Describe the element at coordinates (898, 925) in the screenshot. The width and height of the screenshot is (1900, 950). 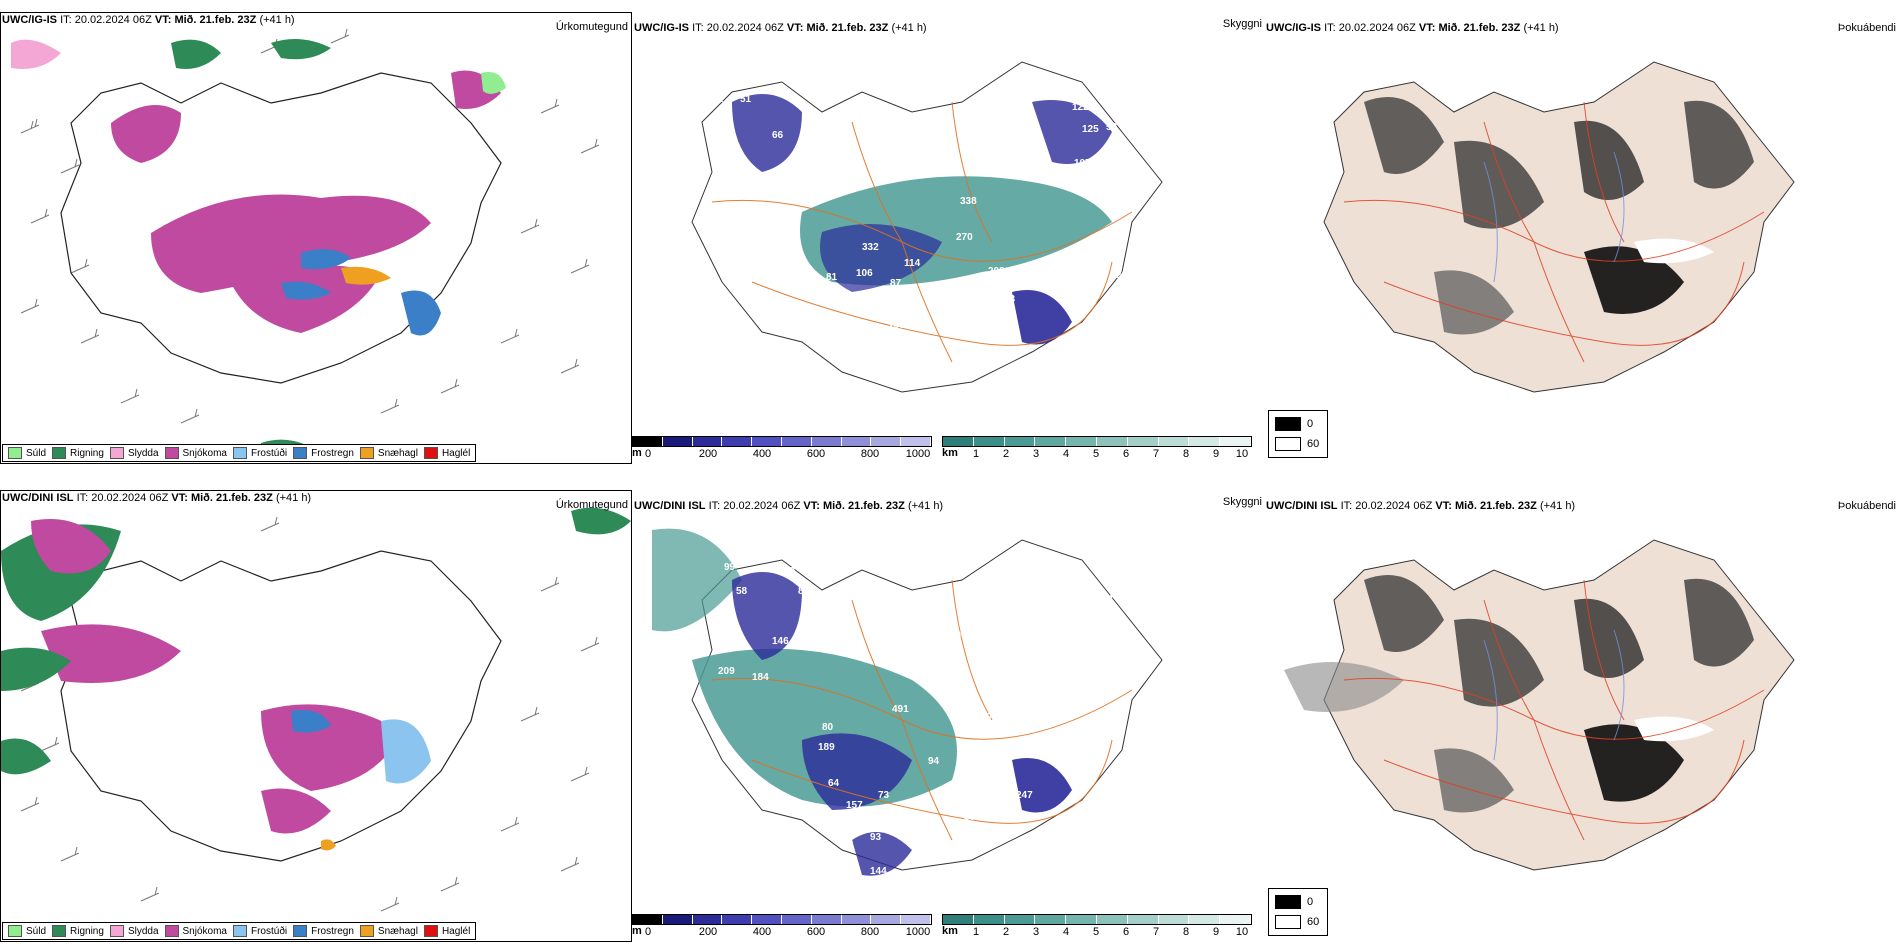
I see `ceiling-value: 50` at that location.